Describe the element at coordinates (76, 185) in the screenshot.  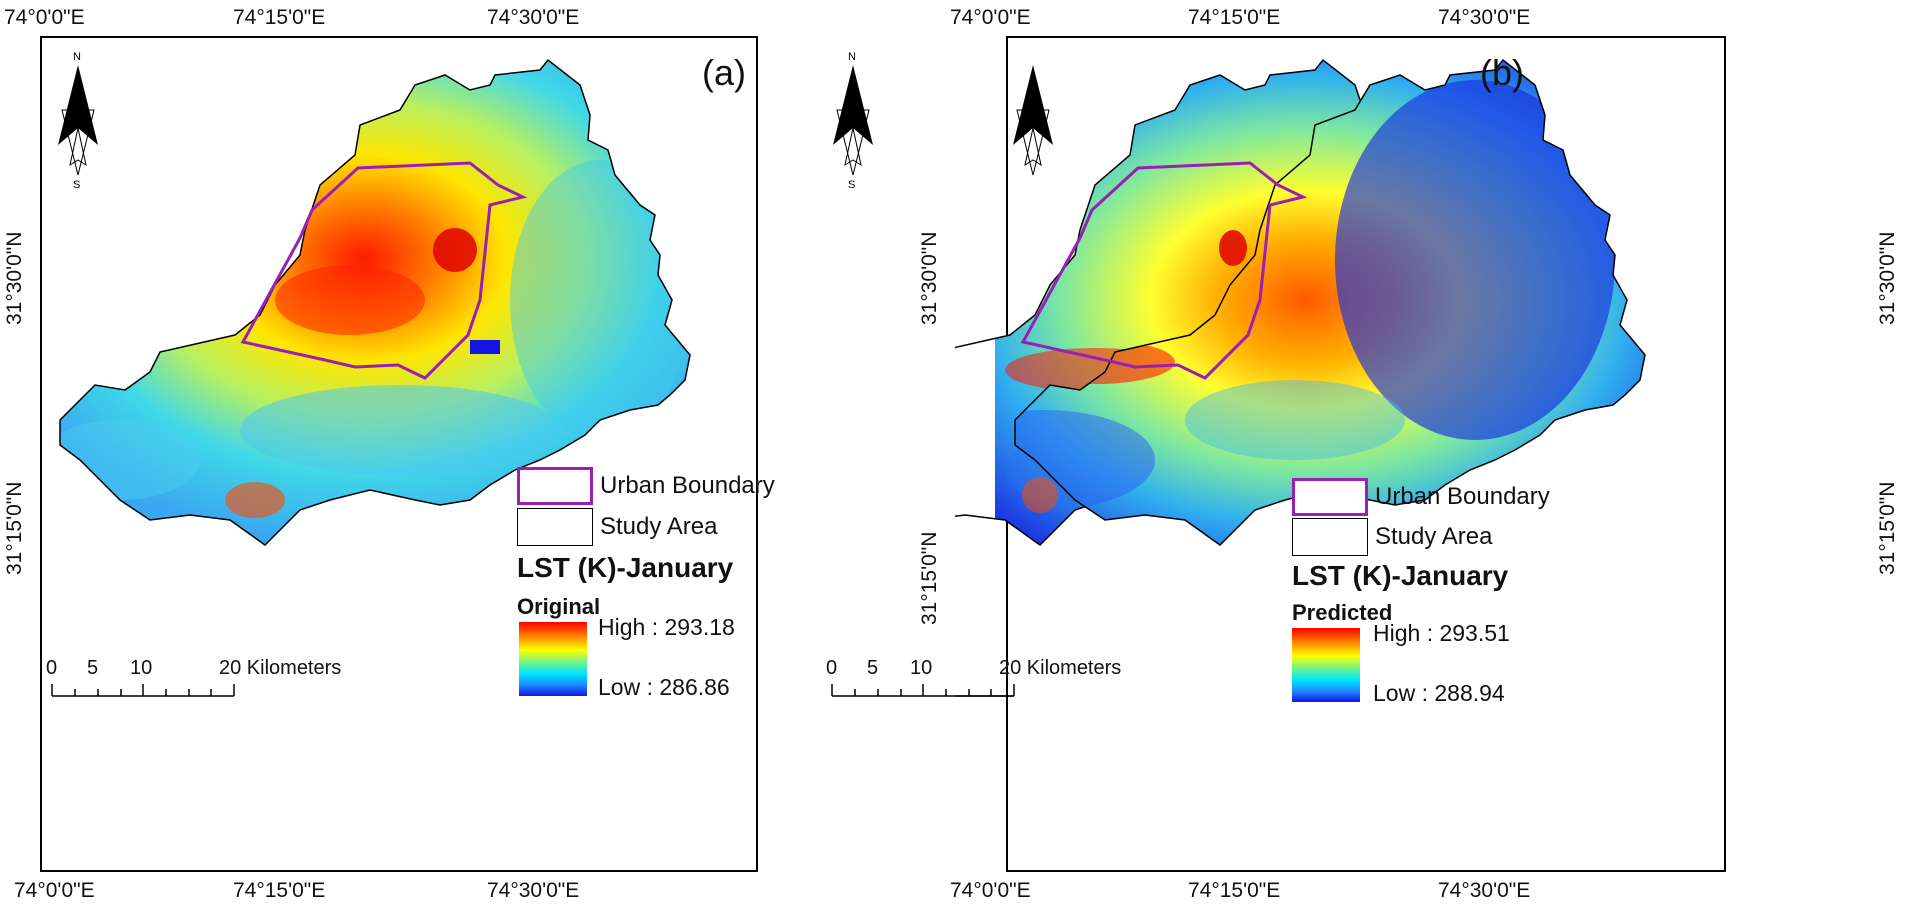
I see `south-label-a: S` at that location.